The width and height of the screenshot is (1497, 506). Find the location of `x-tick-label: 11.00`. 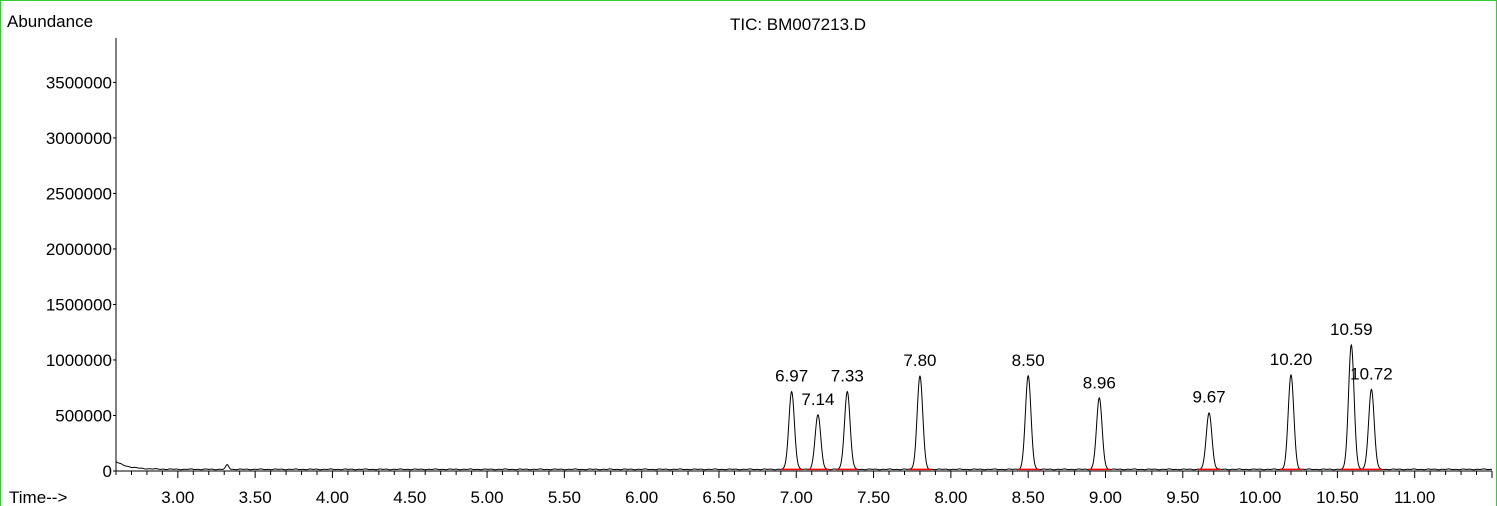

x-tick-label: 11.00 is located at coordinates (1414, 497).